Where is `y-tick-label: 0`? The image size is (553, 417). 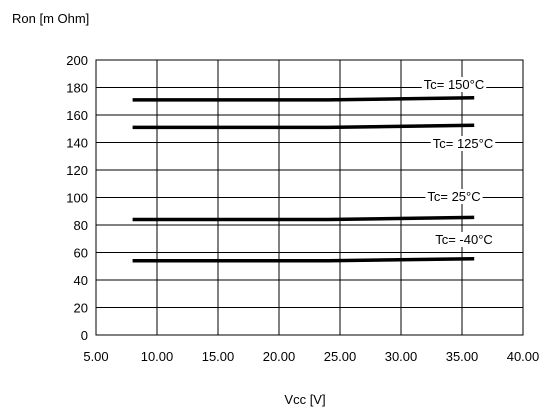
y-tick-label: 0 is located at coordinates (84, 335).